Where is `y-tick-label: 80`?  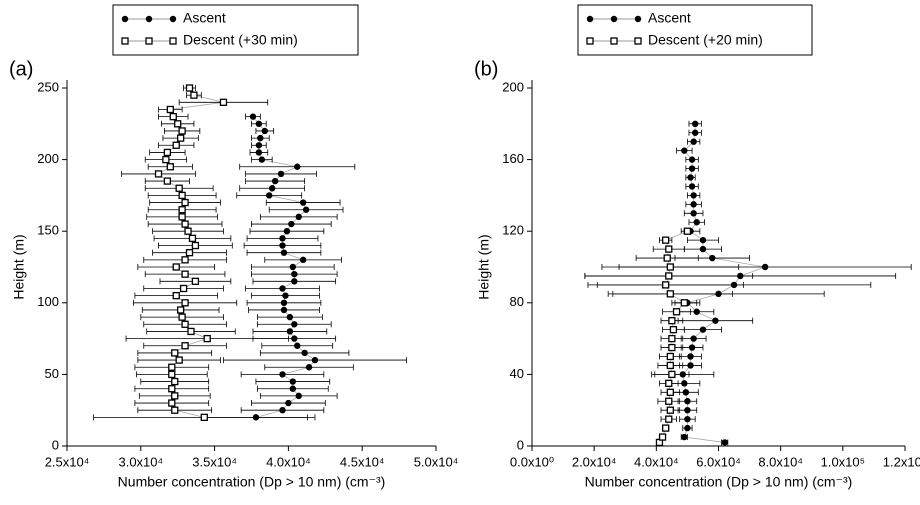 y-tick-label: 80 is located at coordinates (517, 301).